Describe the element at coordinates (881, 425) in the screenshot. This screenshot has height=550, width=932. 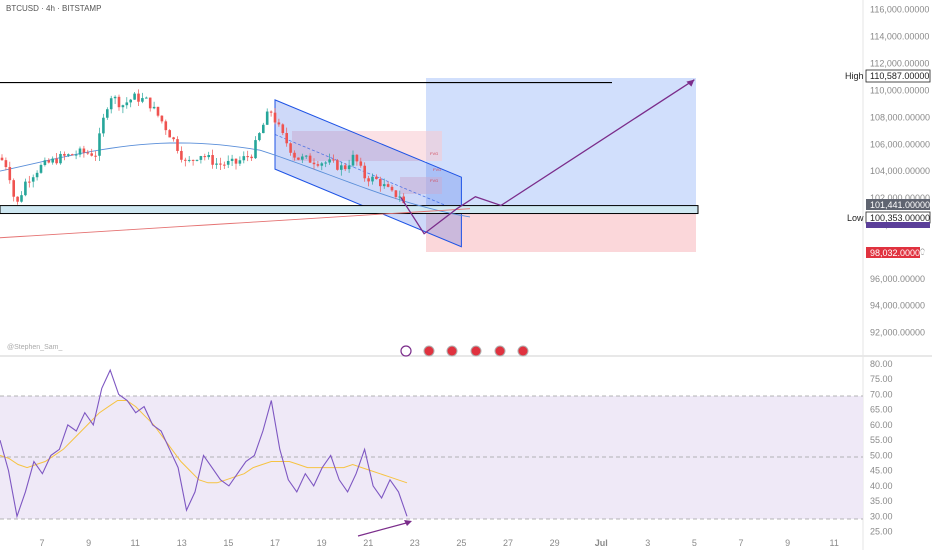
I see `rsi-tick-label: 60.00` at that location.